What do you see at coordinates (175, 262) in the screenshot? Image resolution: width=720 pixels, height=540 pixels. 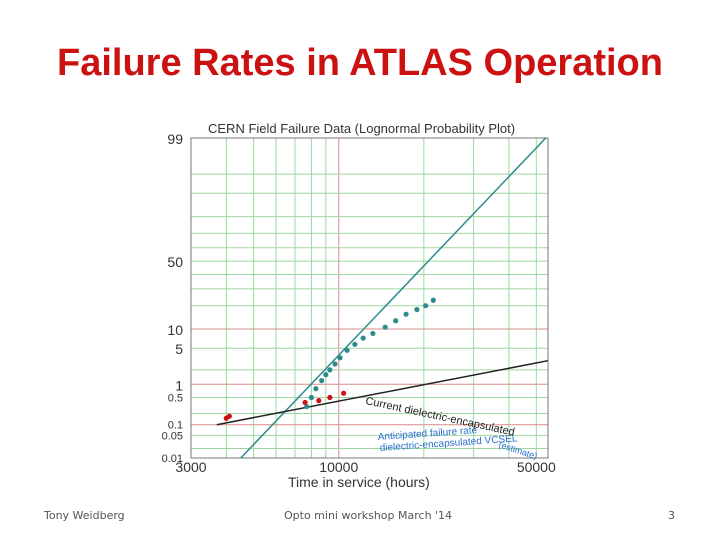 I see `y-tick-label: 50` at bounding box center [175, 262].